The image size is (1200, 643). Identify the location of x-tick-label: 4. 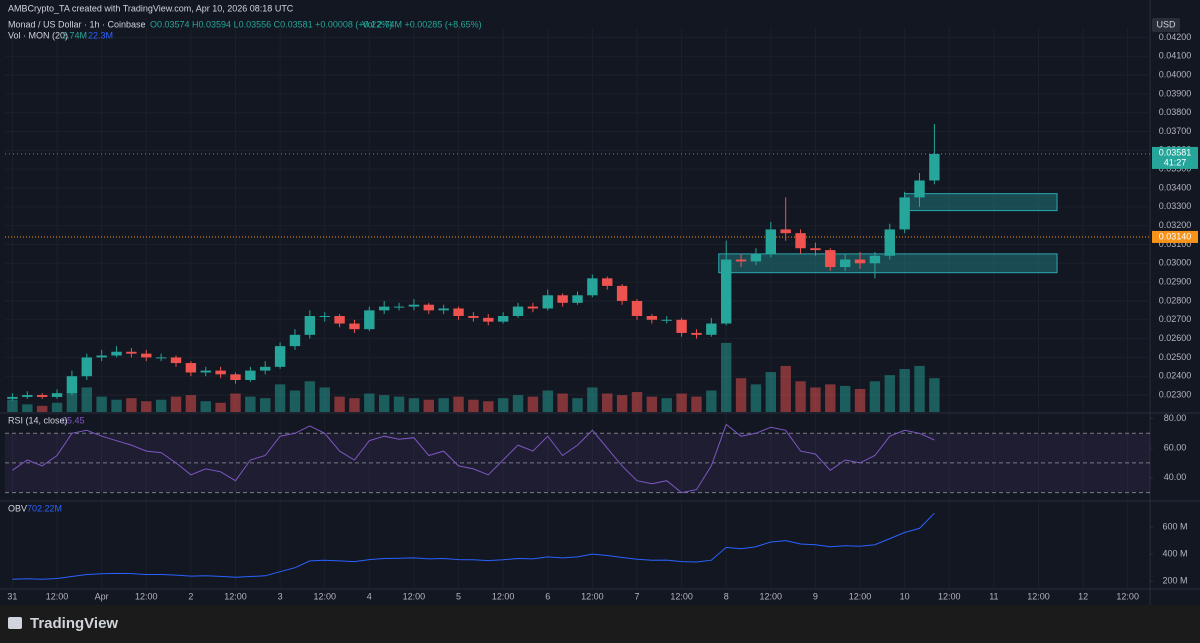
(369, 596).